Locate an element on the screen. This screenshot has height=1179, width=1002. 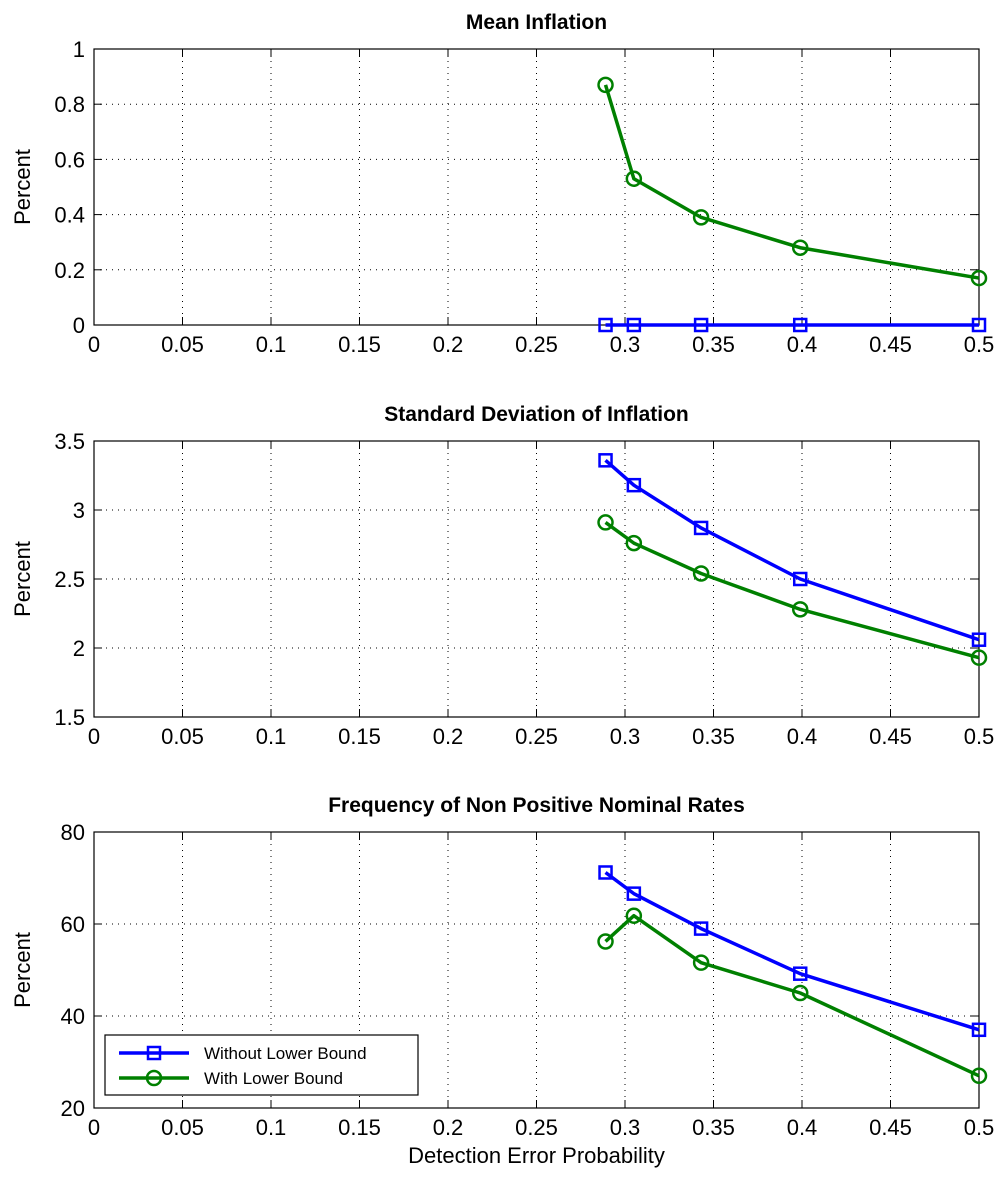
y-tick-label: 0.8 is located at coordinates (69, 104).